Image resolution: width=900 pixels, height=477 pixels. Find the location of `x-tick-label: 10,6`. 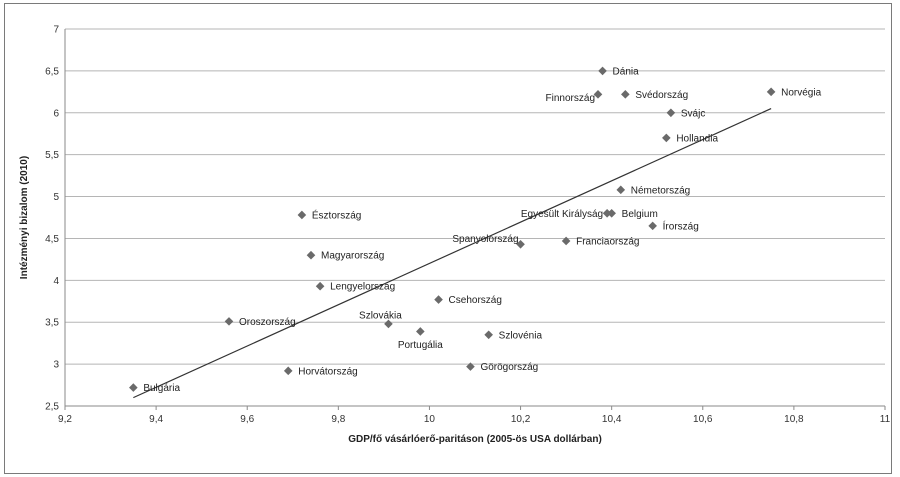

x-tick-label: 10,6 is located at coordinates (703, 419).